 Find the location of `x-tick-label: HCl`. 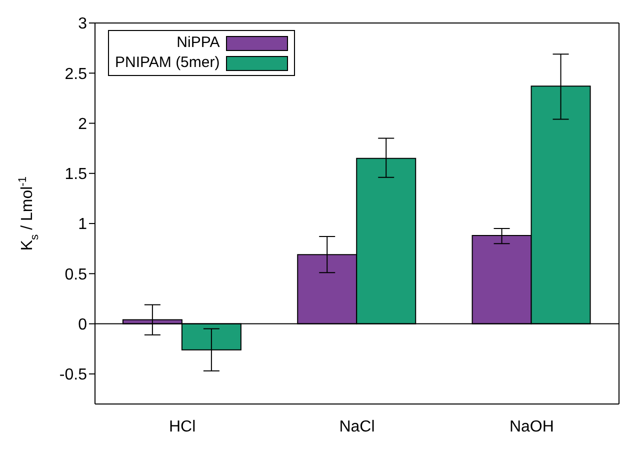

x-tick-label: HCl is located at coordinates (182, 427).